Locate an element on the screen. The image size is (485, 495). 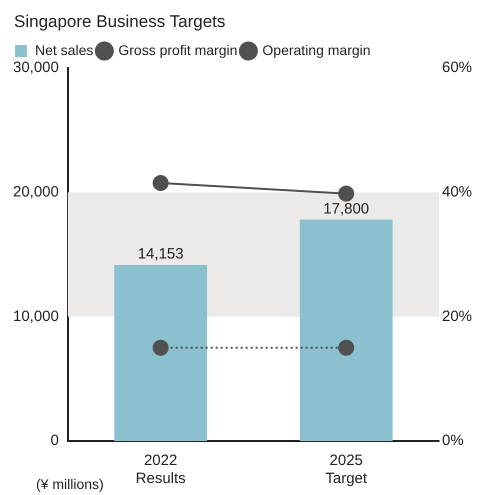
data-label: 14,153 is located at coordinates (161, 254).